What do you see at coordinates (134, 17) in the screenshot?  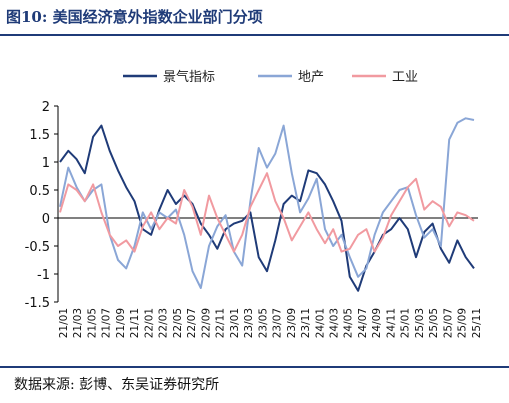 I see `figure-title: 图10: 美国经济意外指数企业部门分项` at bounding box center [134, 17].